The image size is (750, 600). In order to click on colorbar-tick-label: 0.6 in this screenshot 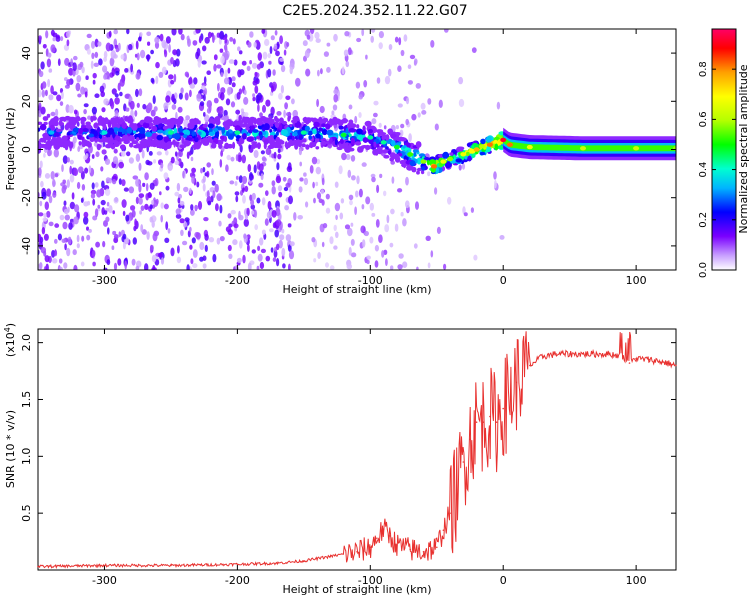, I will do `click(703, 119)`.